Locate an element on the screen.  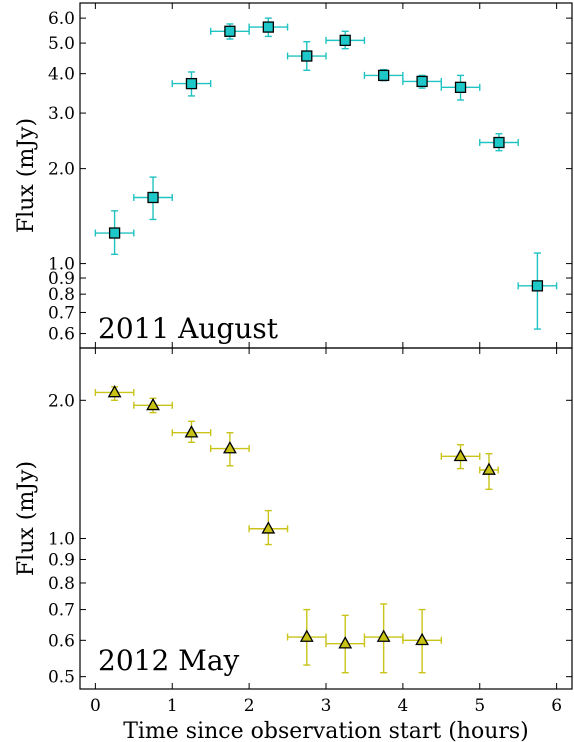
y-tick-label: 5.0 is located at coordinates (61, 44).